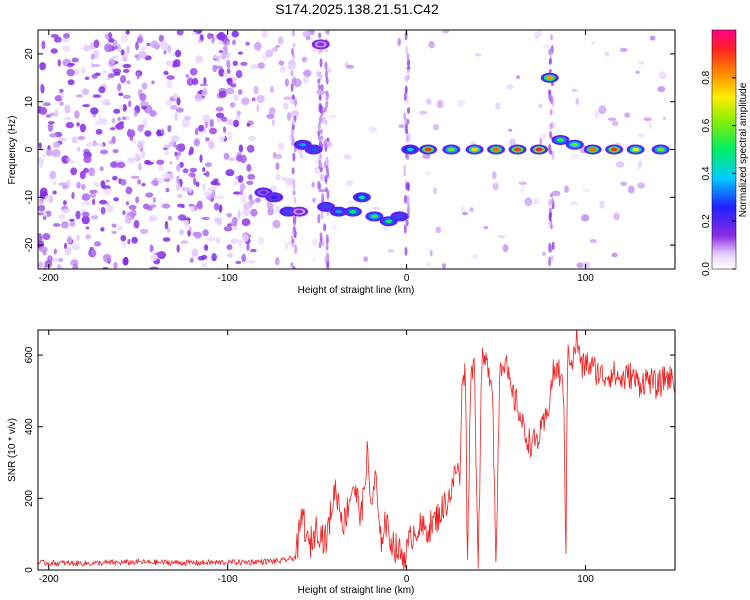 Image resolution: width=750 pixels, height=600 pixels. Describe the element at coordinates (29, 244) in the screenshot. I see `spectrogram-y-tick-label: -20` at that location.